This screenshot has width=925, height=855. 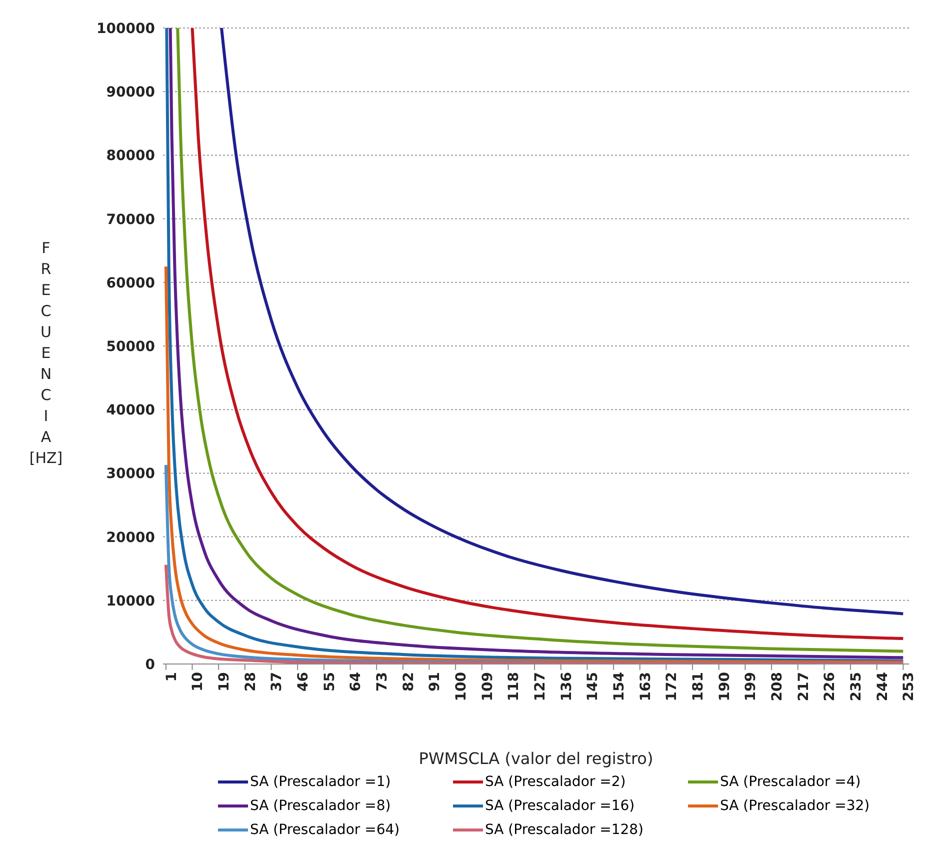 I want to click on y-tick-label: 80000, so click(x=131, y=156).